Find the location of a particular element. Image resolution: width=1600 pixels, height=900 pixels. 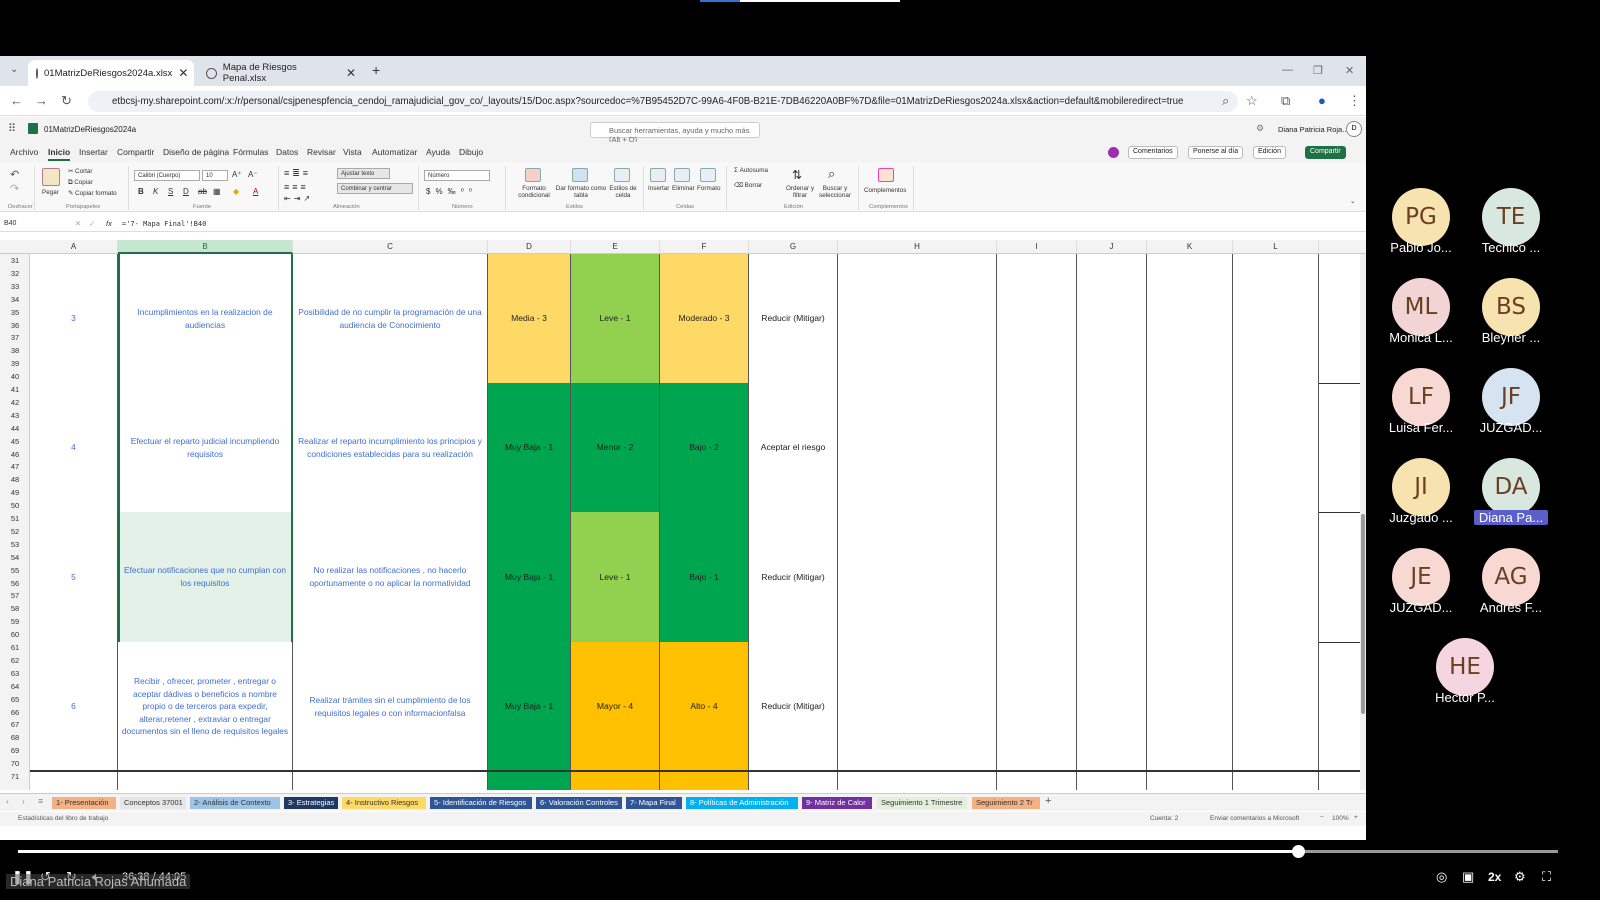

new-tab-button: + is located at coordinates (376, 70).